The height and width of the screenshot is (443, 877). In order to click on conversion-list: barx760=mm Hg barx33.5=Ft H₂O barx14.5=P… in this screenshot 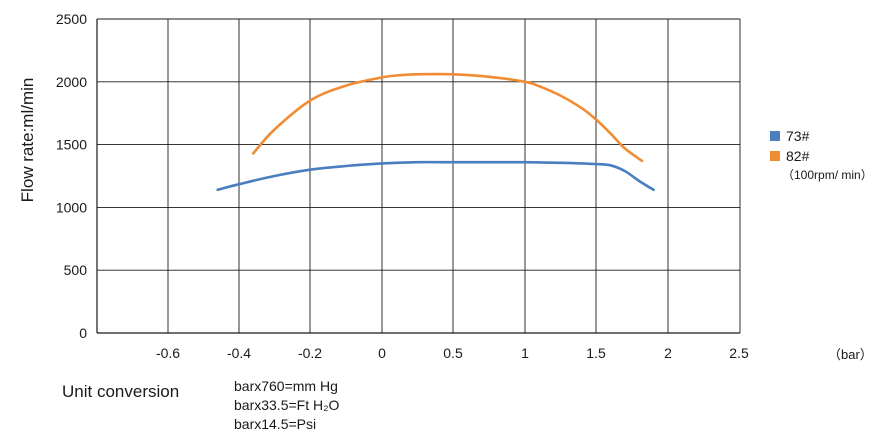, I will do `click(286, 405)`.